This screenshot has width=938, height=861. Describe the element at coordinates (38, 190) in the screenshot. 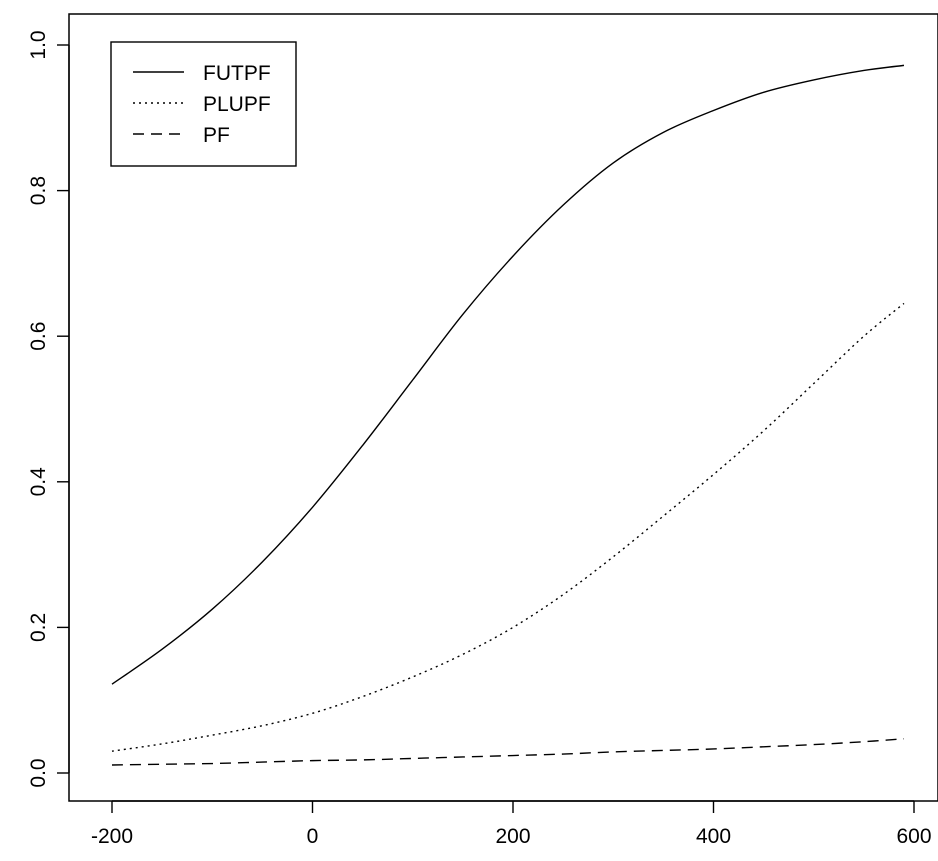

I see `y-tick-label: 0.8` at that location.